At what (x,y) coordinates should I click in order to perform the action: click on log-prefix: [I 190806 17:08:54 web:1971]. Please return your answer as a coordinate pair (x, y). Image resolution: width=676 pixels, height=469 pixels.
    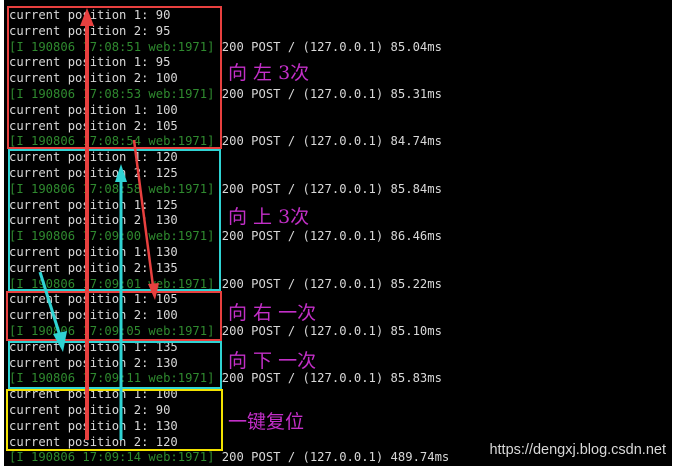
    Looking at the image, I should click on (112, 141).